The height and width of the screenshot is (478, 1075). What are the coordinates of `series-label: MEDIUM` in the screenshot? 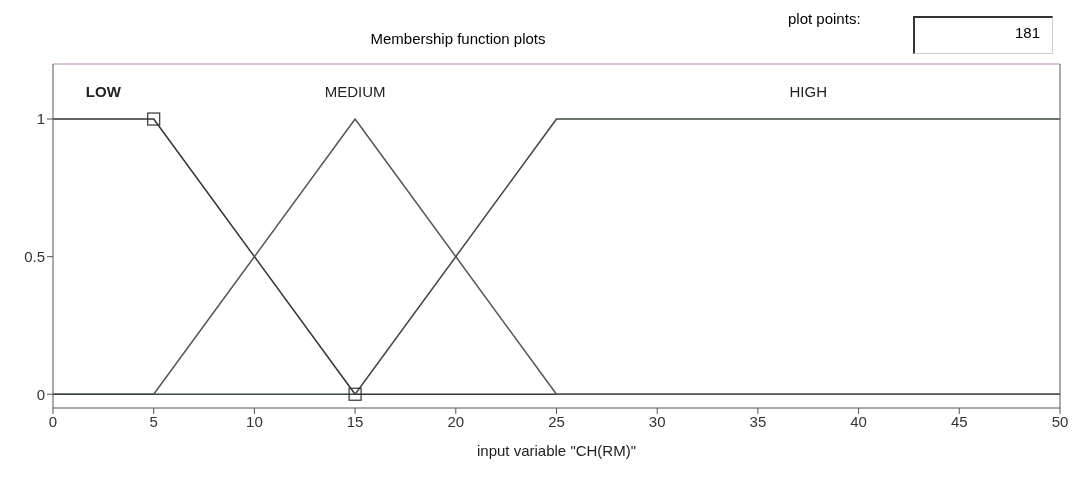 It's located at (355, 92).